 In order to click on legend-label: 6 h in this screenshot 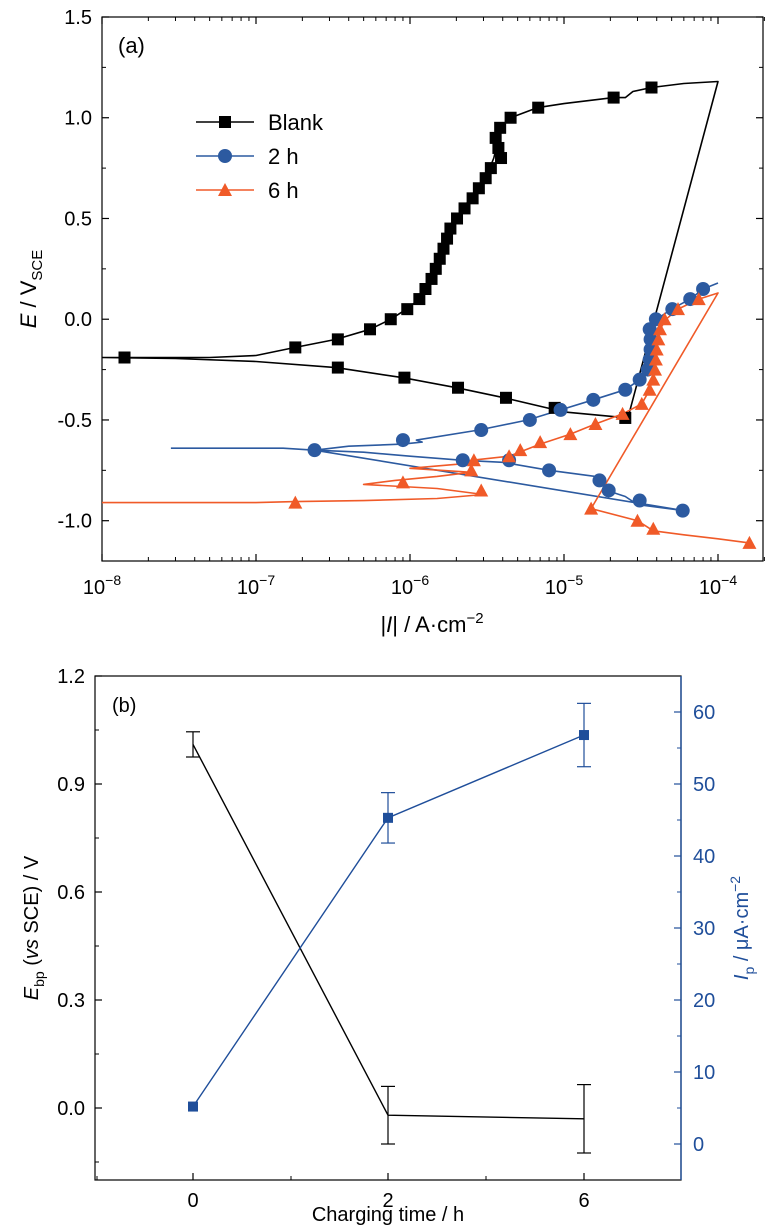, I will do `click(283, 190)`.